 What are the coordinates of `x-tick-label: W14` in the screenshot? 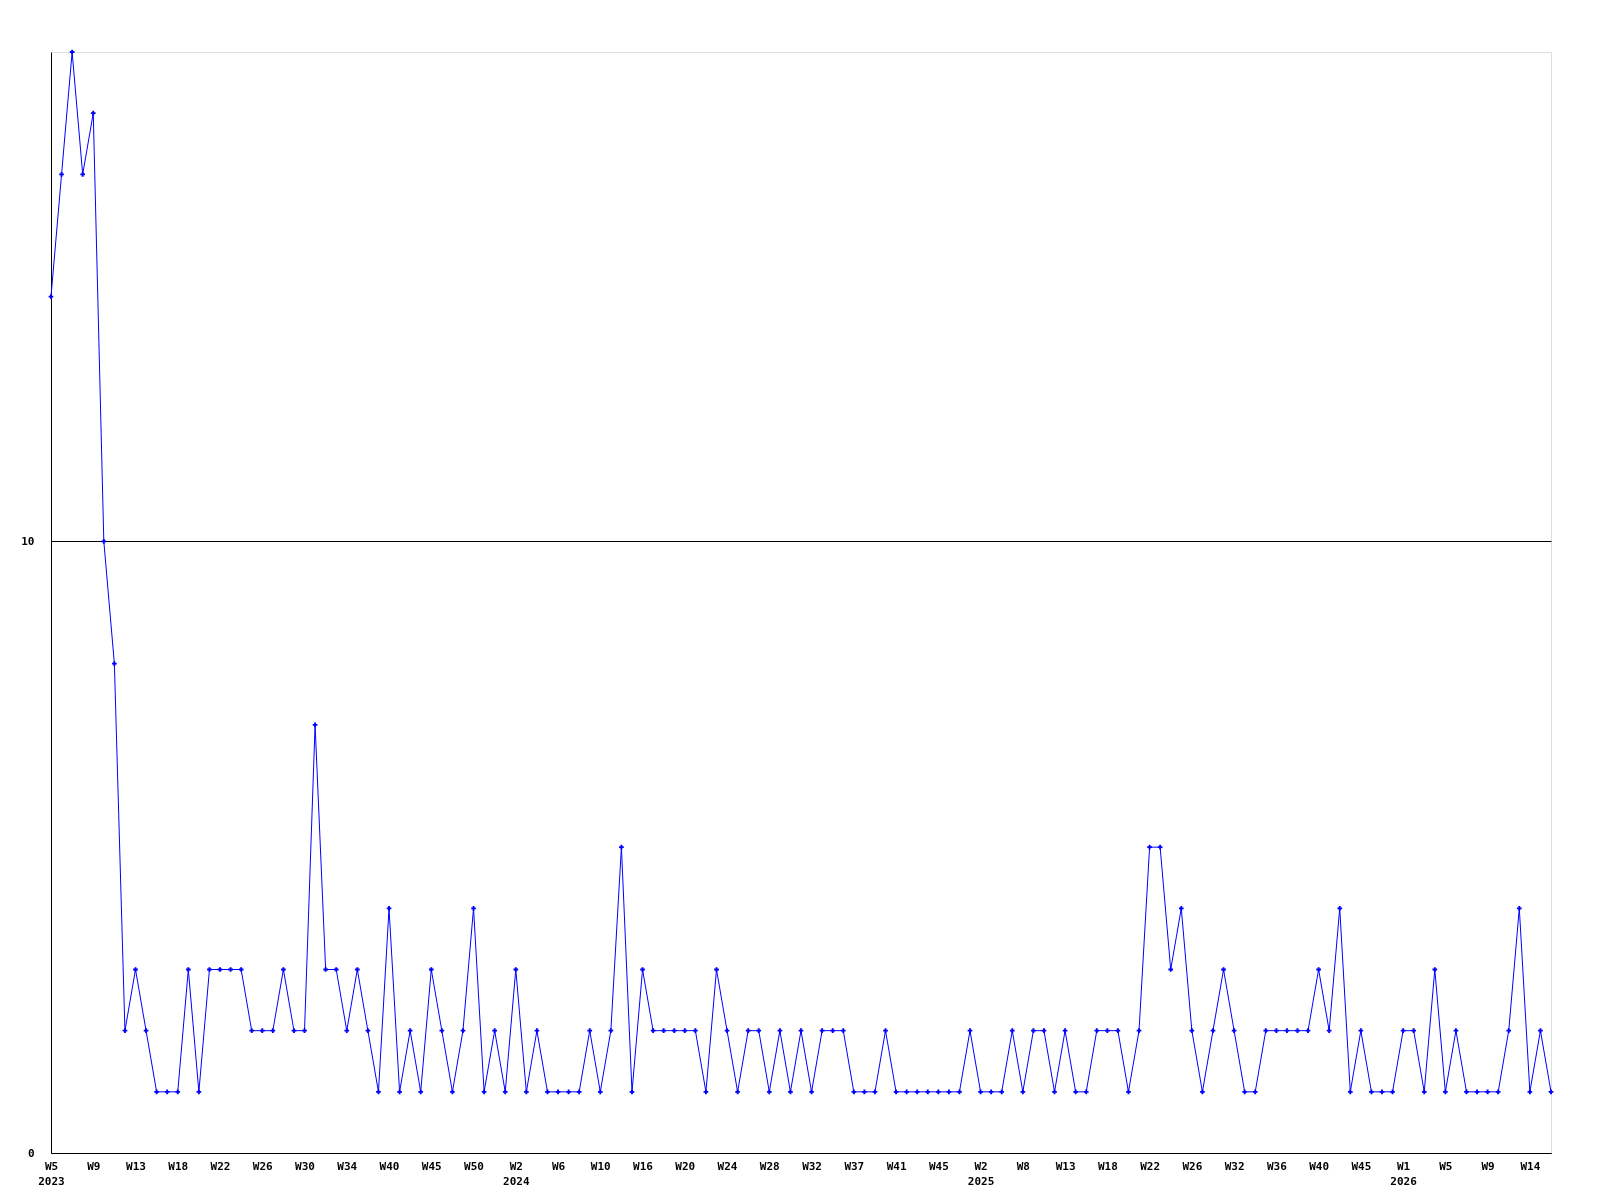 It's located at (1530, 1166).